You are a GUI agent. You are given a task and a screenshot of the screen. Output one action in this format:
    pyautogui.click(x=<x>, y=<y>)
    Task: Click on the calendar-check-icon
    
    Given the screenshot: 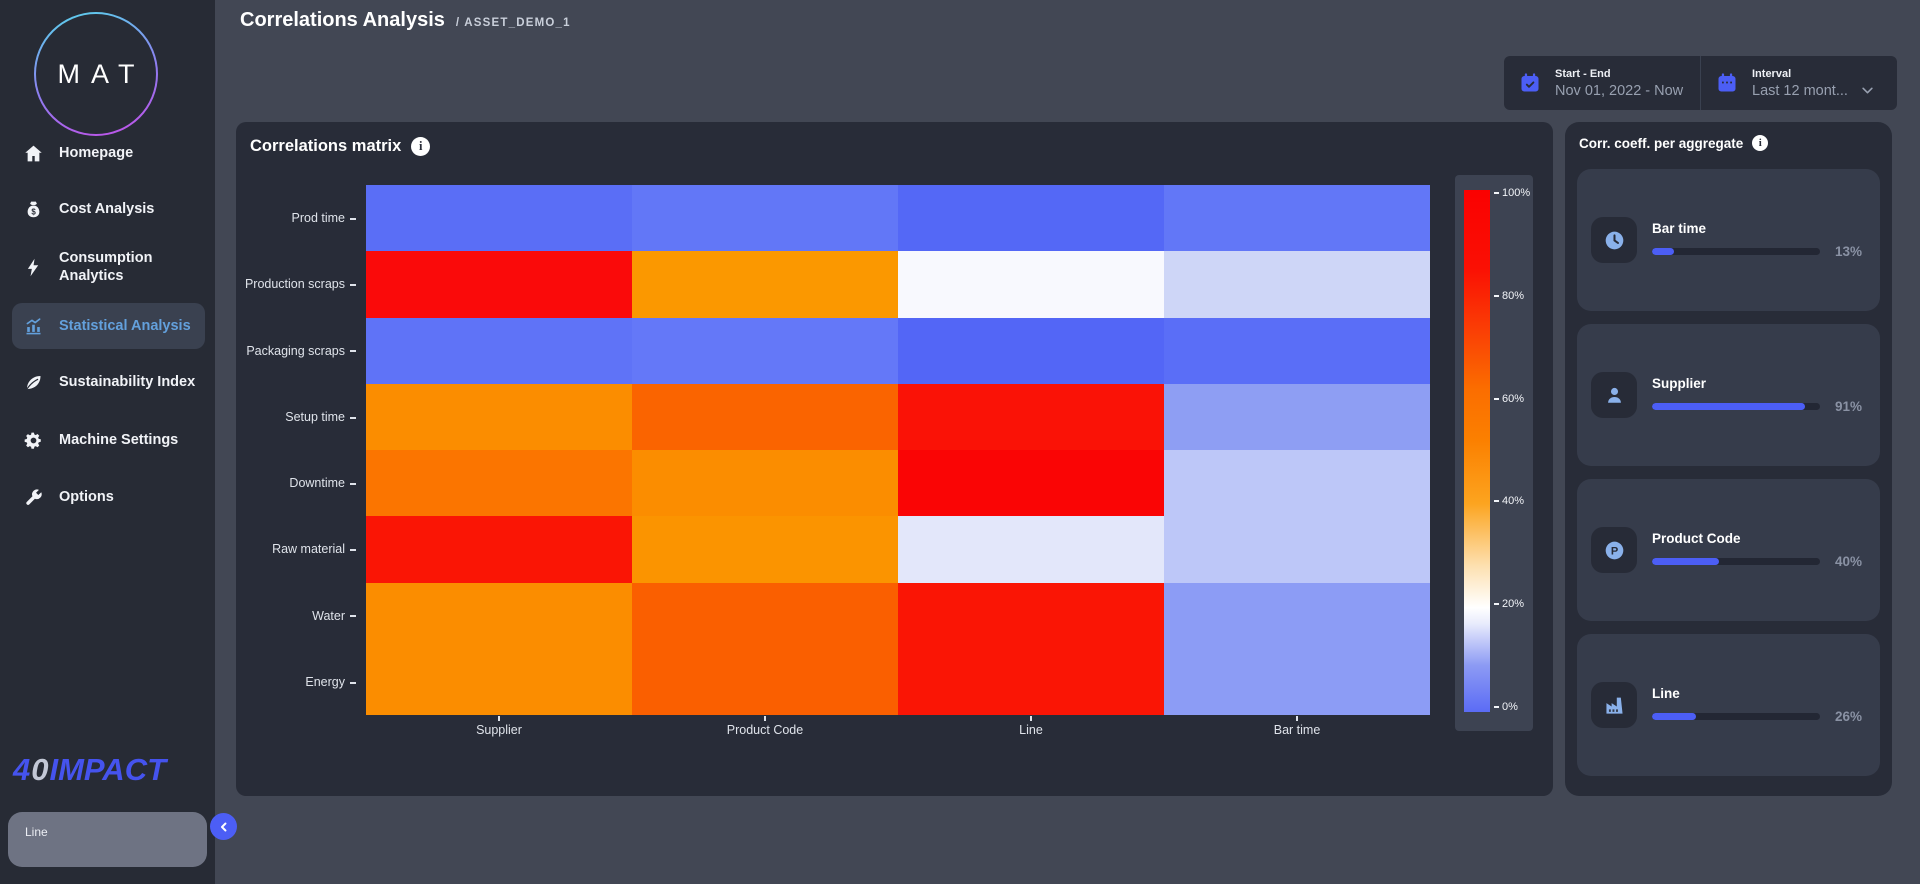 What is the action you would take?
    pyautogui.click(x=1530, y=83)
    